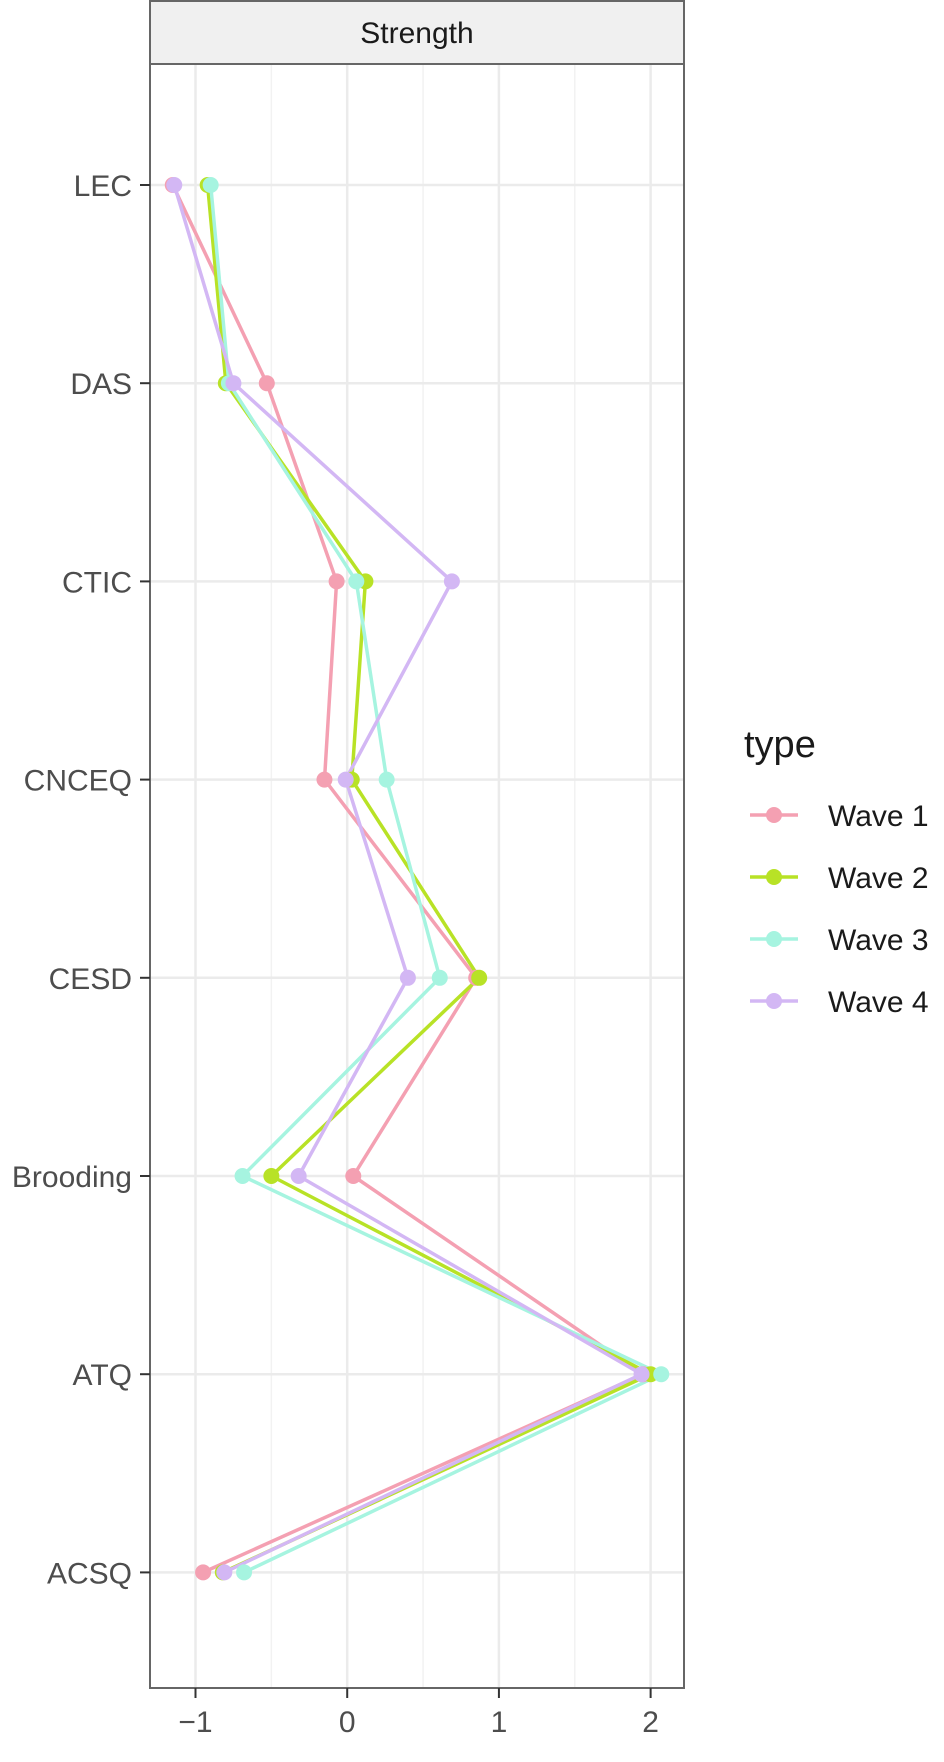 The image size is (944, 1762). What do you see at coordinates (101, 384) in the screenshot?
I see `y-tick-label-das: DAS` at bounding box center [101, 384].